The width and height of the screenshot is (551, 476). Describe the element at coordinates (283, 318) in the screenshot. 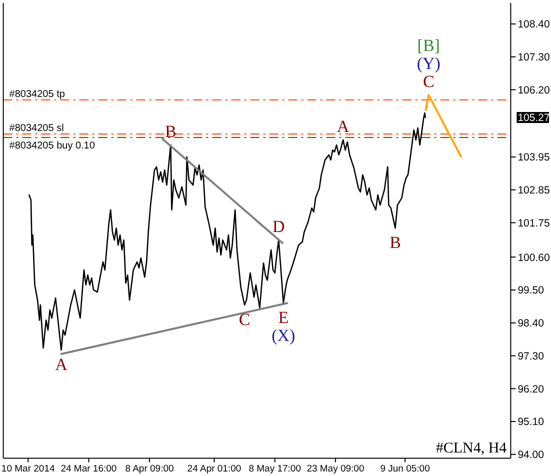

I see `annotation: E` at that location.